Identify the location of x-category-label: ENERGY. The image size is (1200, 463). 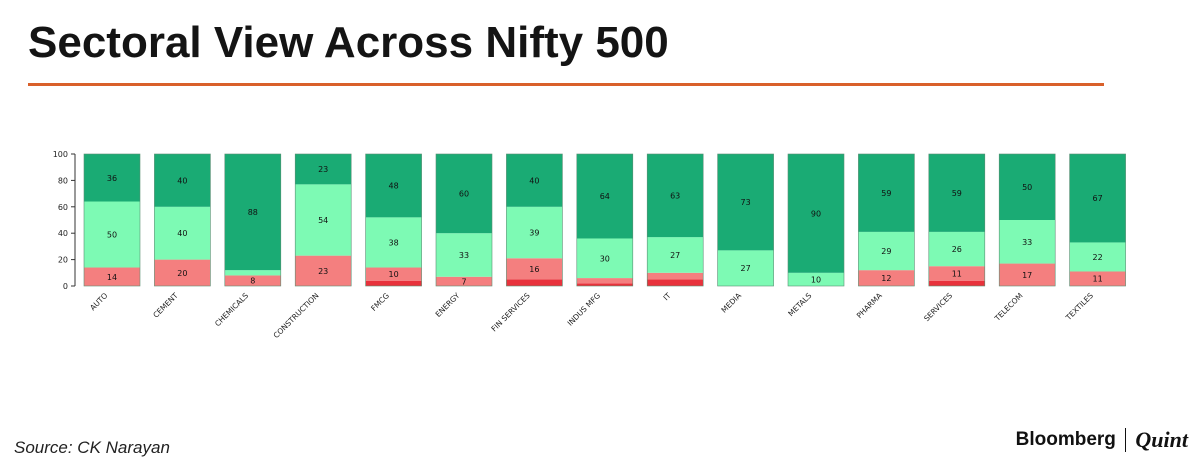
(448, 305).